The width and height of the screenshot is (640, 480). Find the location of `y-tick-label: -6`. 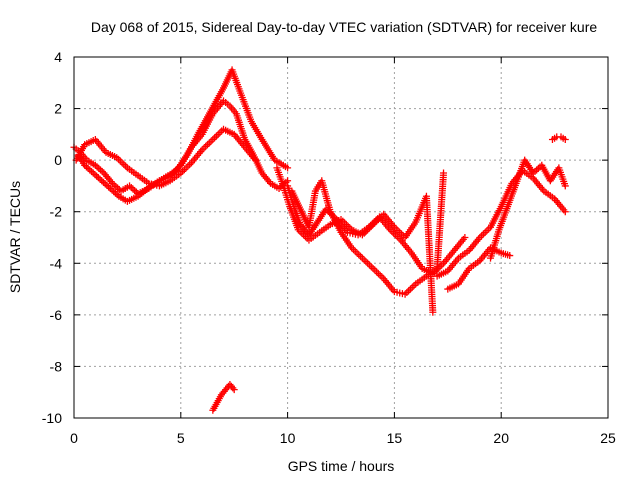

y-tick-label: -6 is located at coordinates (56, 315).